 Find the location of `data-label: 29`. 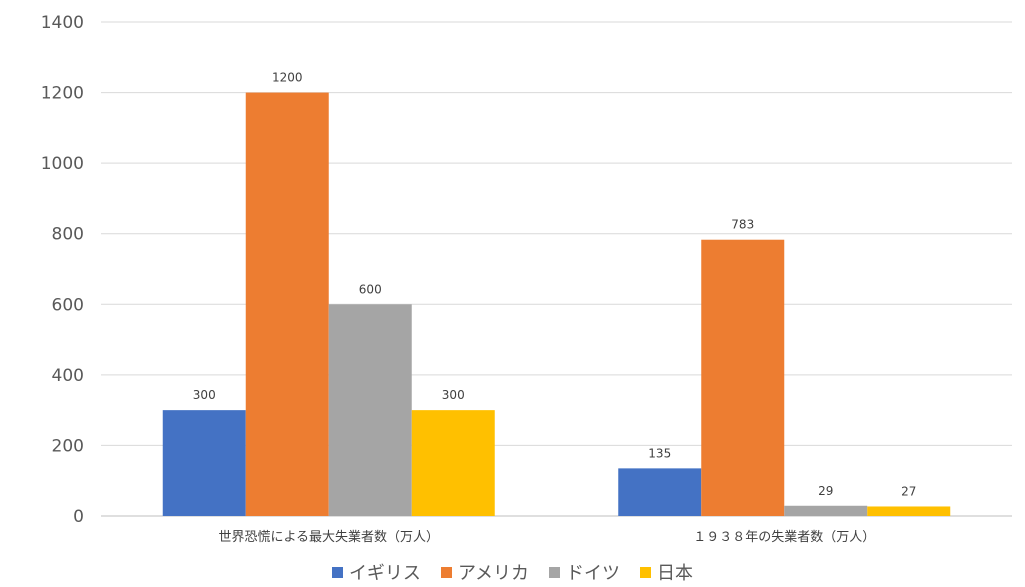

data-label: 29 is located at coordinates (825, 491).